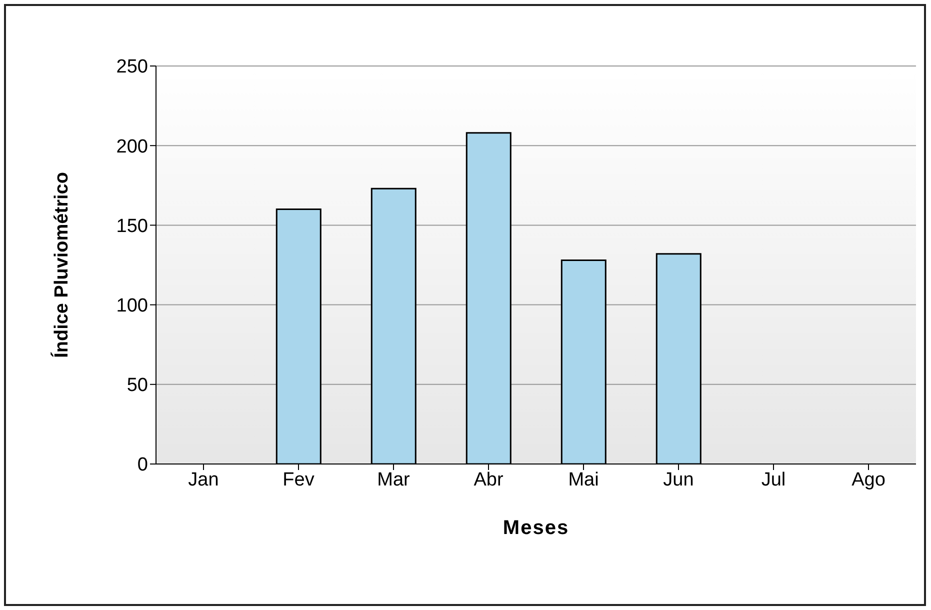  I want to click on x-tick-label: Fev, so click(298, 479).